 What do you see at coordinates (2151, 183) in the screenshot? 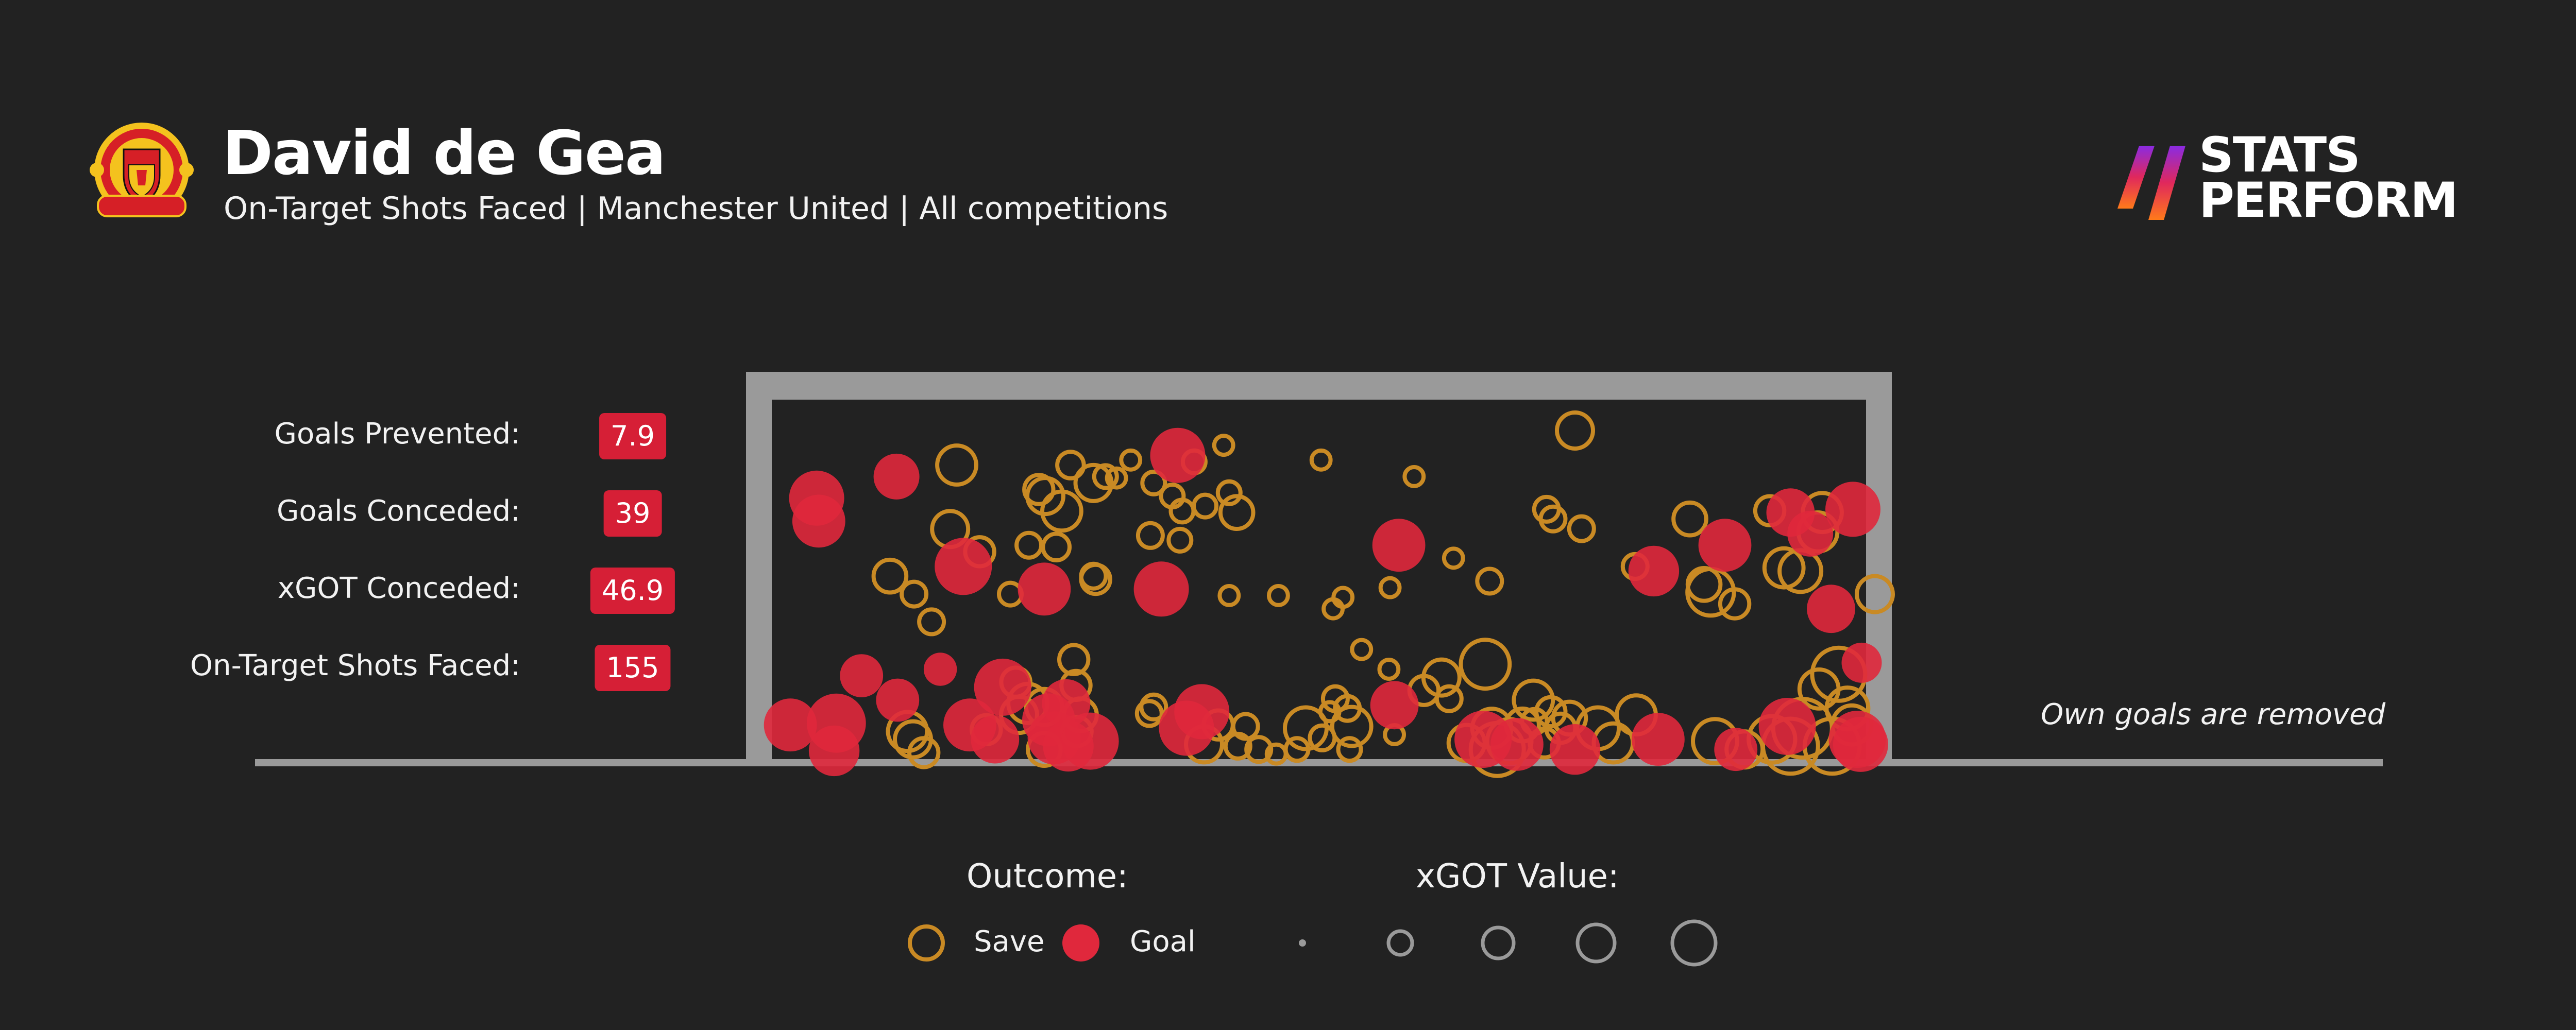
I see `stats-perform-slashes-icon` at bounding box center [2151, 183].